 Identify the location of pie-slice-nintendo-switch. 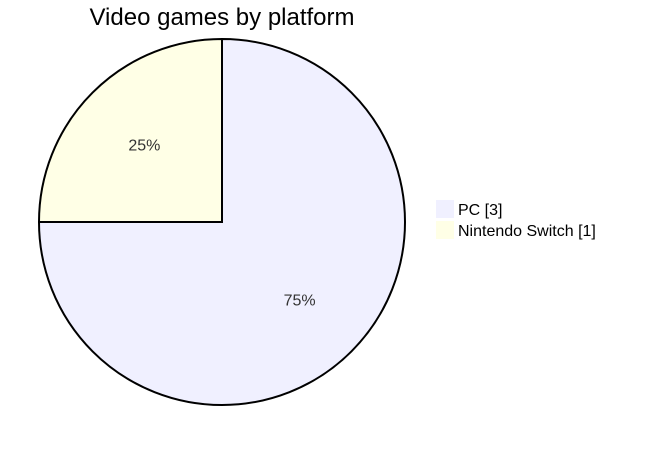
(130, 130).